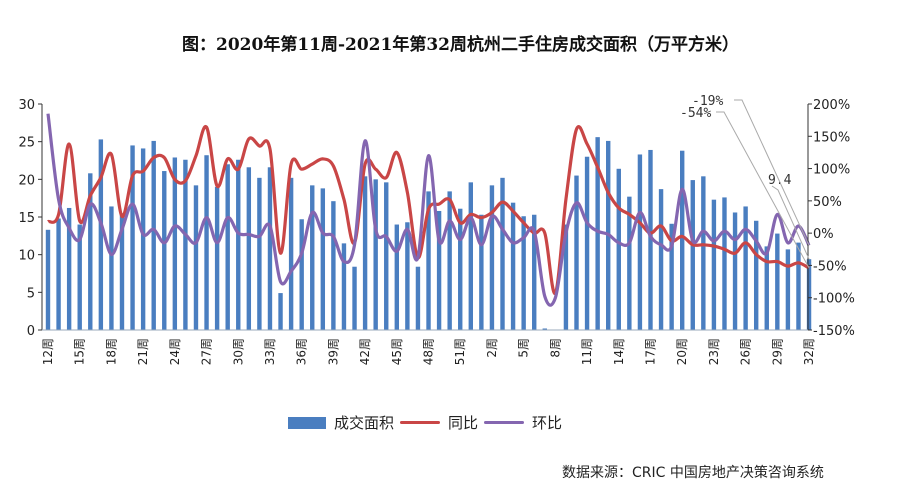  I want to click on left-tick-label: 25, so click(26, 143).